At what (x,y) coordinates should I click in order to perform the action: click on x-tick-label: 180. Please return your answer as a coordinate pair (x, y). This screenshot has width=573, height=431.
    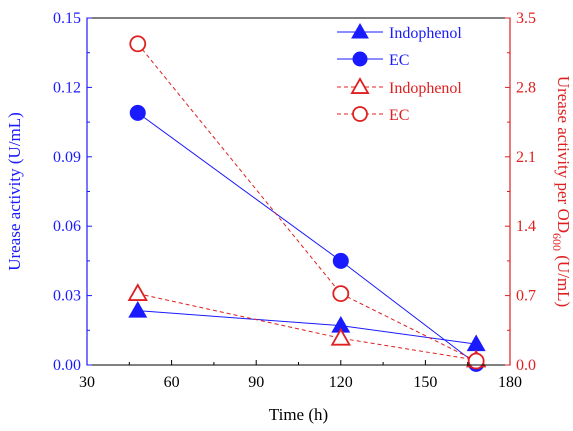
    Looking at the image, I should click on (510, 382).